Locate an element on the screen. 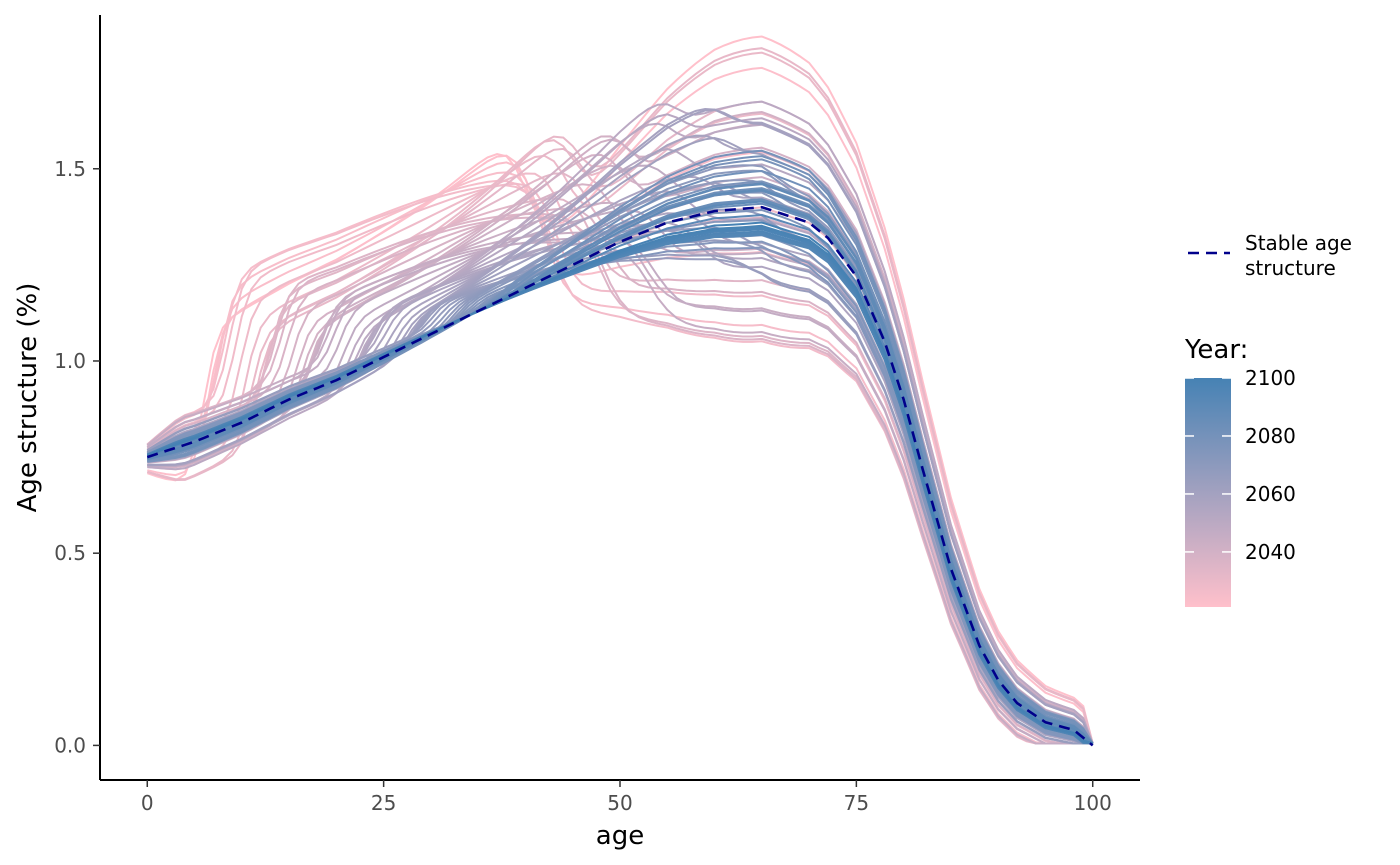 The height and width of the screenshot is (865, 1400). y-tick-label: 1.0 is located at coordinates (70, 361).